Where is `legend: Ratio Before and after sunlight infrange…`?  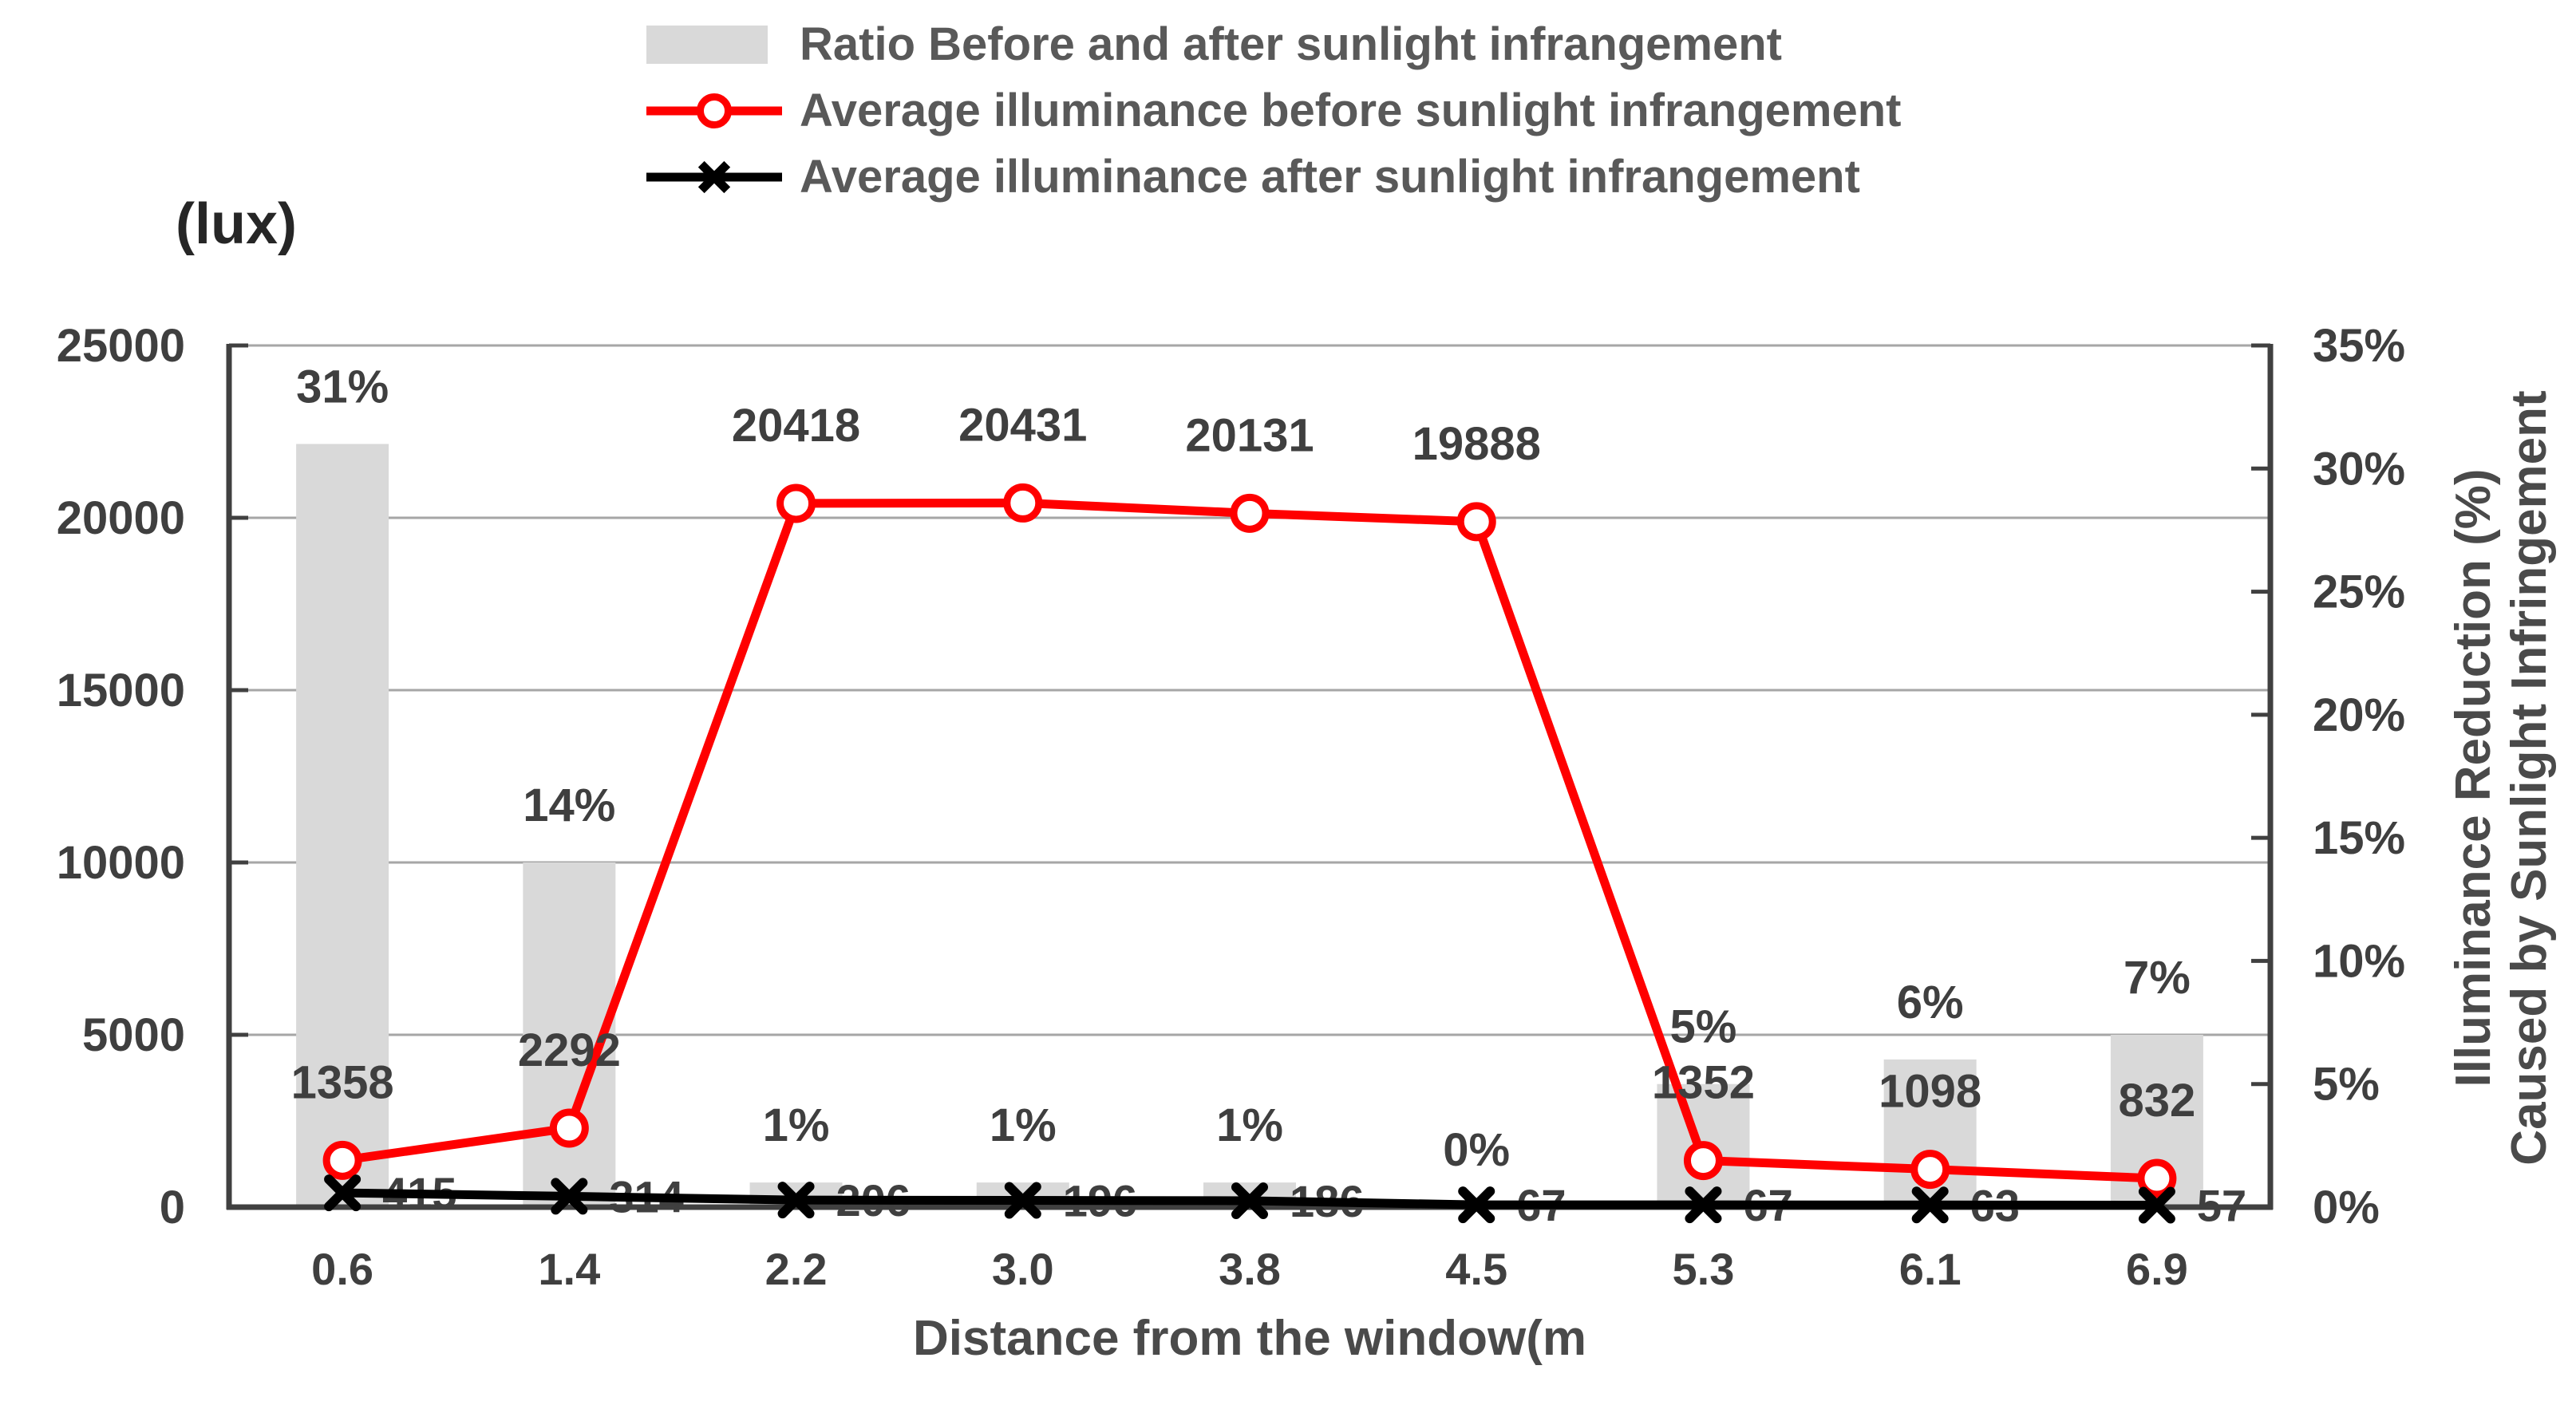 legend: Ratio Before and after sunlight infrange… is located at coordinates (1273, 110).